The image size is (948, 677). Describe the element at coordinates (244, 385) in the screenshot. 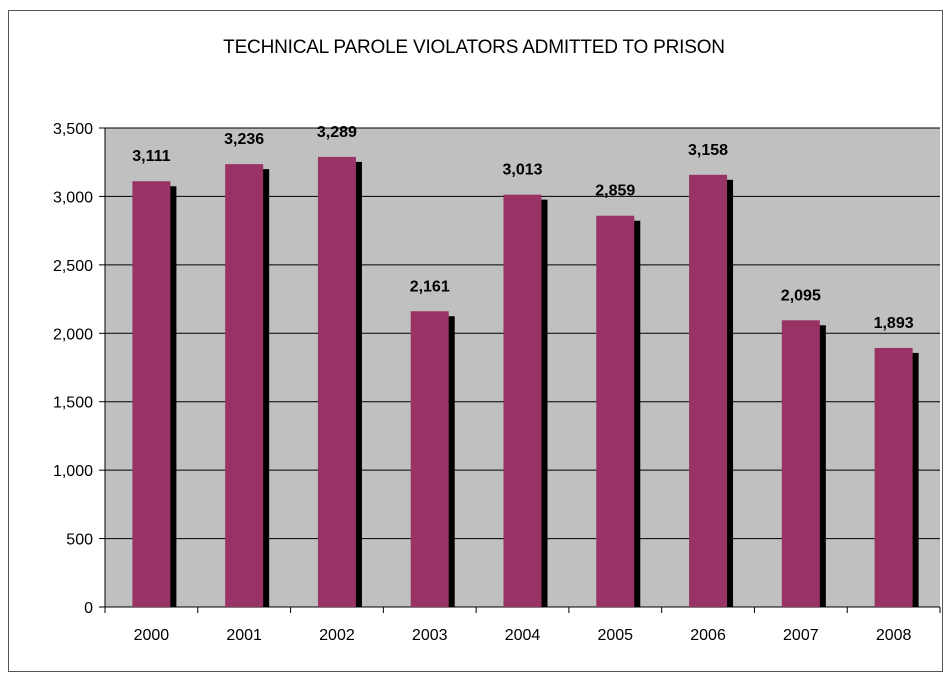

I see `bar-2001` at that location.